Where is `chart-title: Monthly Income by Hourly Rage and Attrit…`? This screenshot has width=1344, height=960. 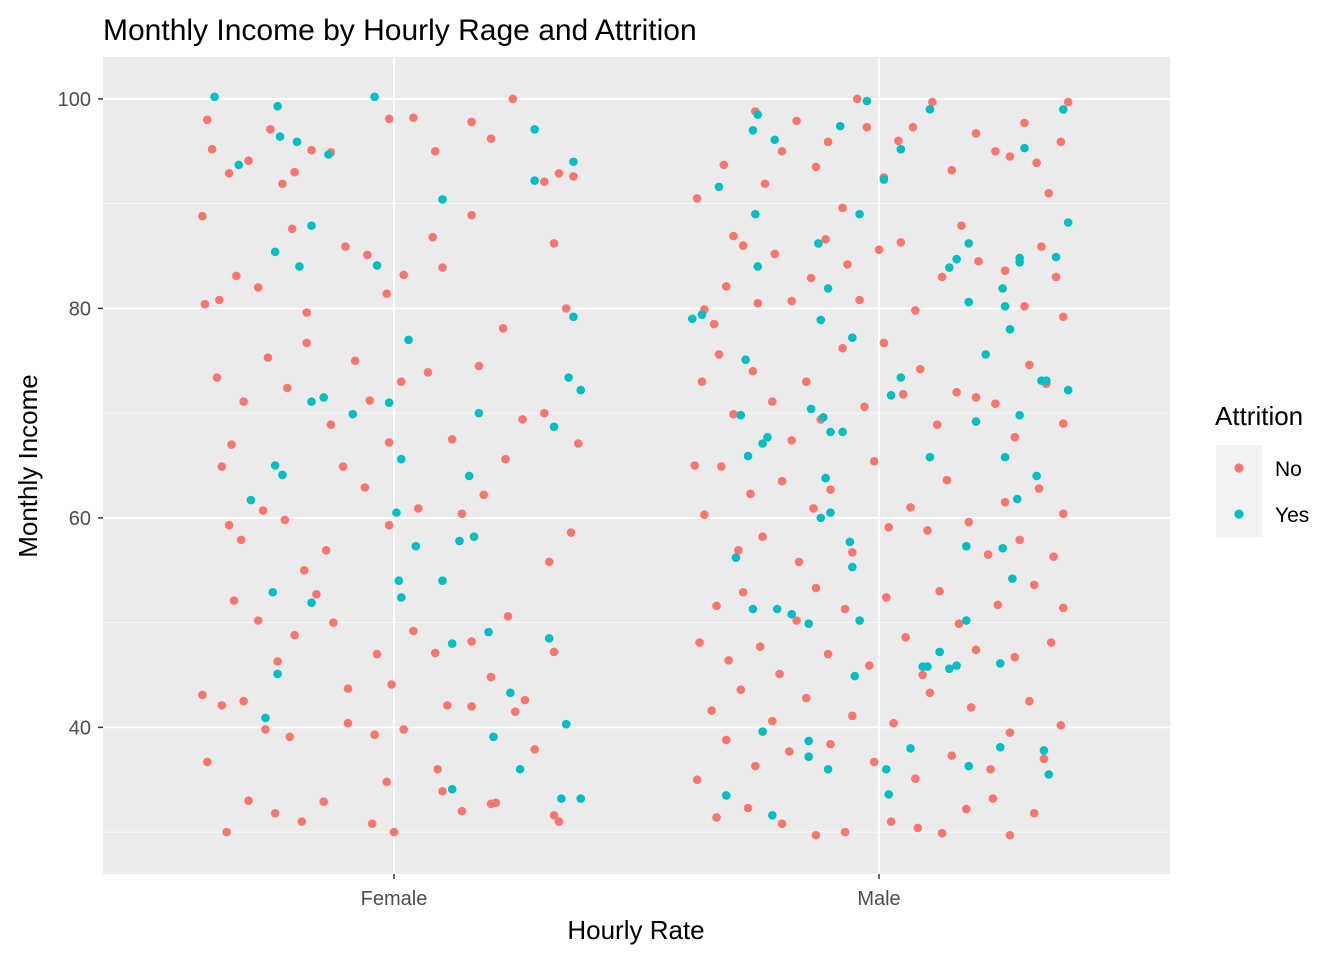
chart-title: Monthly Income by Hourly Rage and Attrit… is located at coordinates (400, 30).